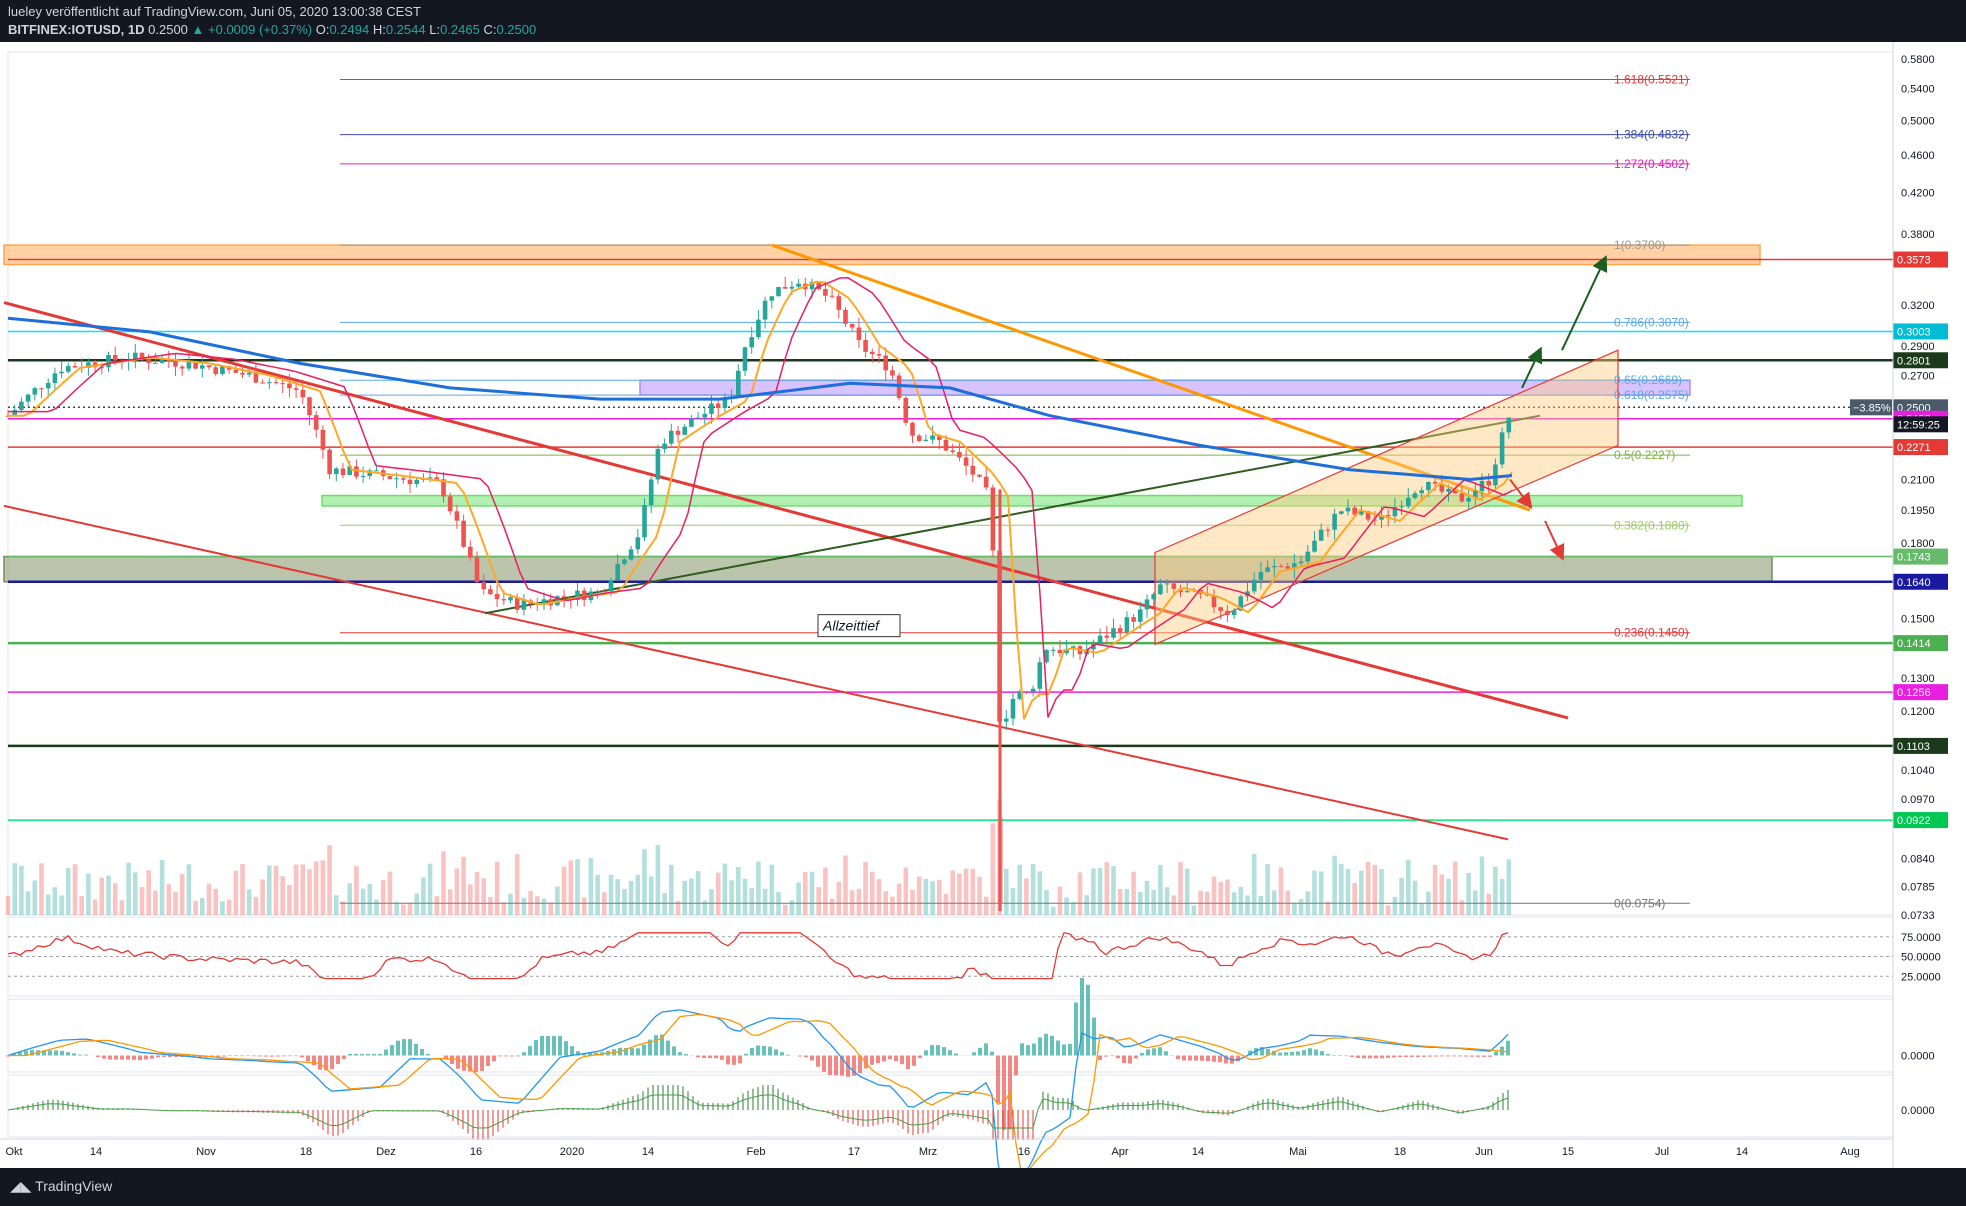 This screenshot has width=1966, height=1206. I want to click on time-tick: Nov, so click(206, 1152).